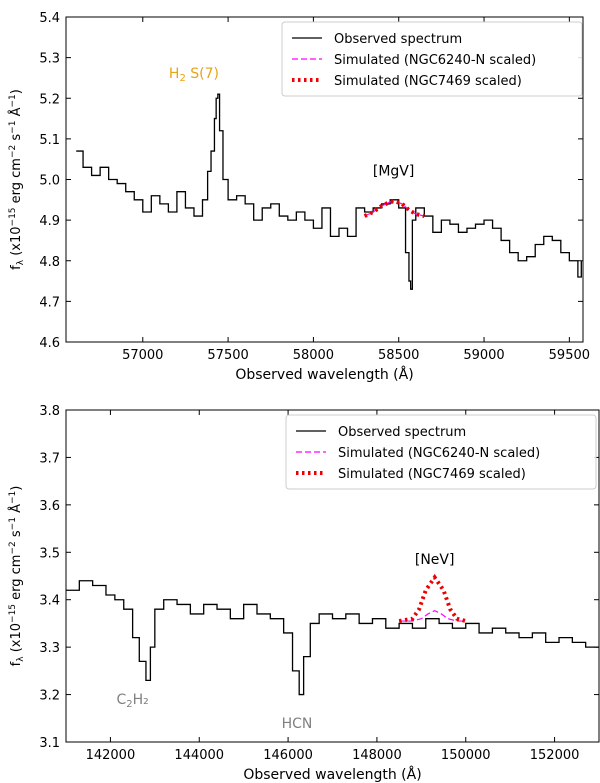  Describe the element at coordinates (398, 355) in the screenshot. I see `x-tick-label: 58500` at that location.